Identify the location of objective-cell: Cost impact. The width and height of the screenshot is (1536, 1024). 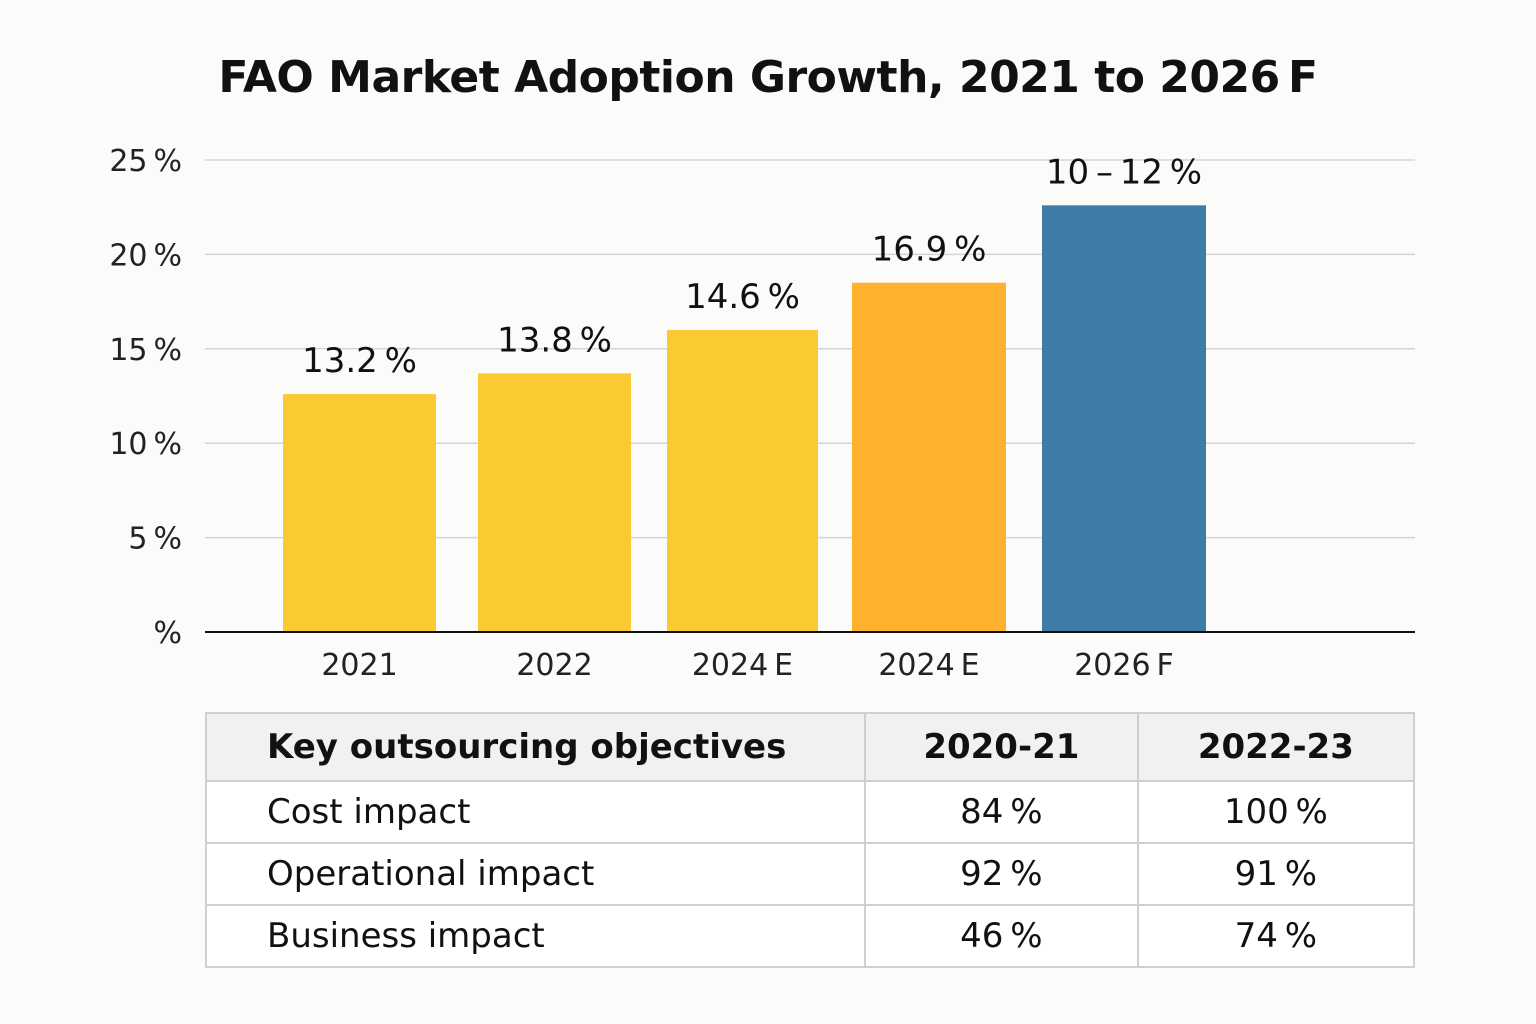
(535, 812).